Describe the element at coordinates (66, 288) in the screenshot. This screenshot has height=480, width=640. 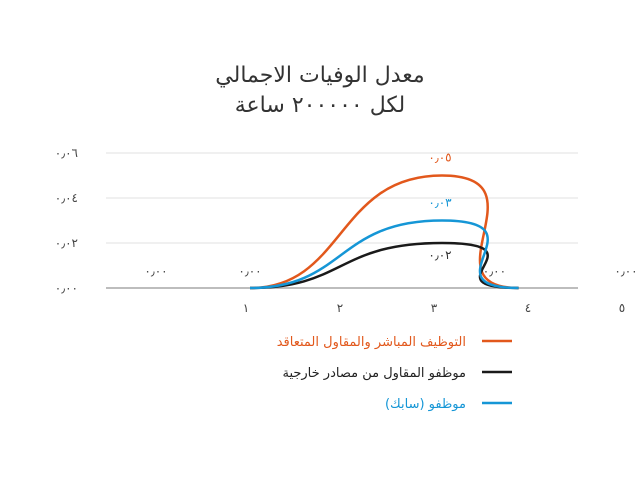
I see `y-tick-label: ٠٫٠٠` at that location.